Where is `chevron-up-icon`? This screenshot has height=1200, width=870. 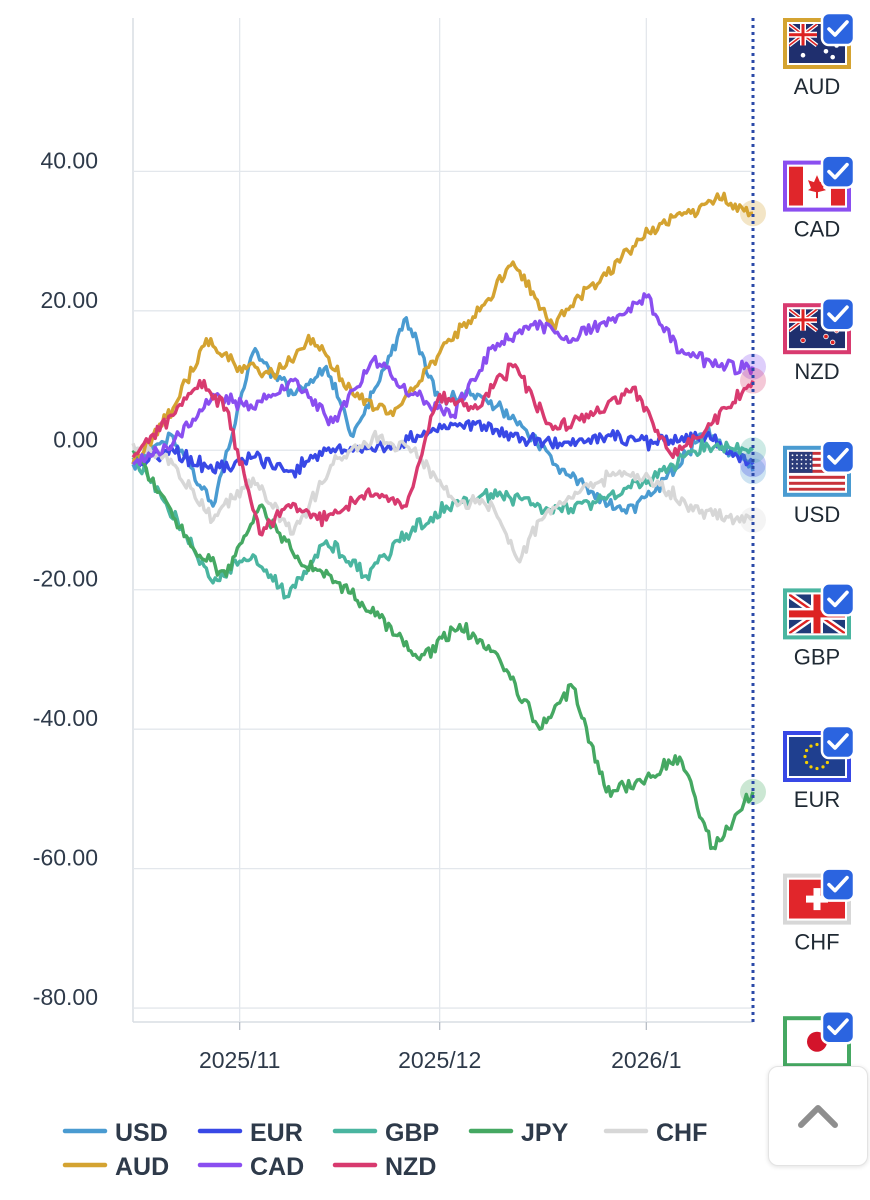 chevron-up-icon is located at coordinates (818, 1116).